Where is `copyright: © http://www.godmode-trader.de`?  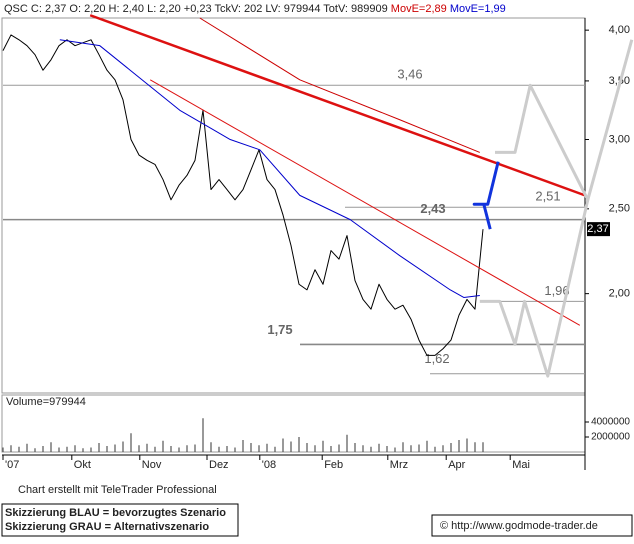
copyright: © http://www.godmode-trader.de is located at coordinates (519, 526).